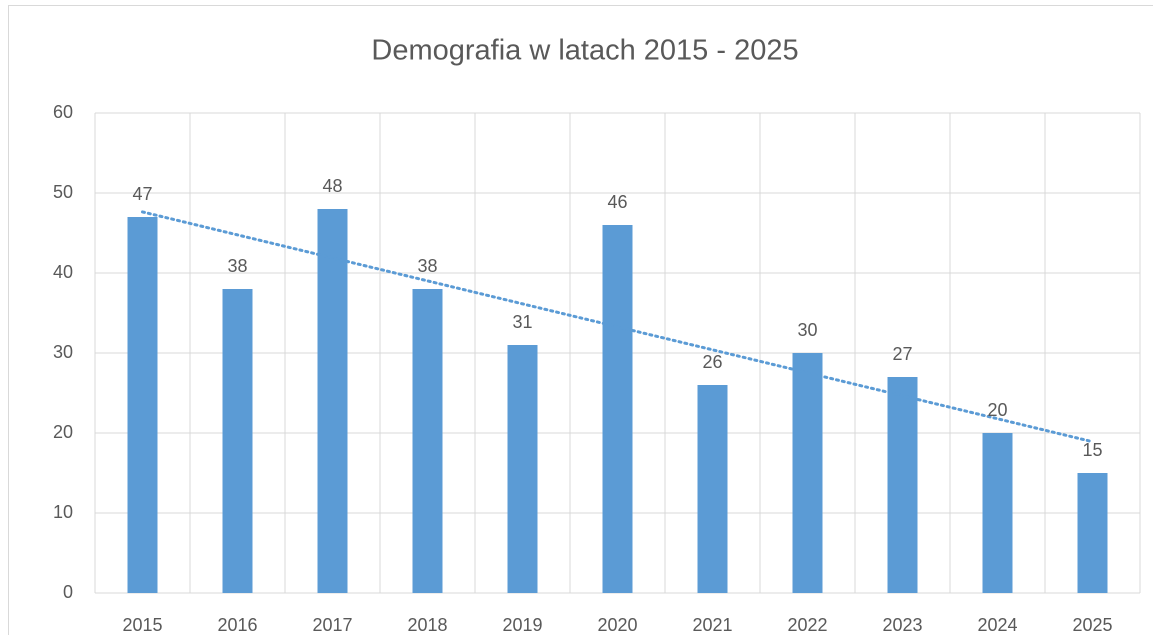 This screenshot has height=635, width=1153. Describe the element at coordinates (997, 625) in the screenshot. I see `x-tick-label: 2024` at that location.